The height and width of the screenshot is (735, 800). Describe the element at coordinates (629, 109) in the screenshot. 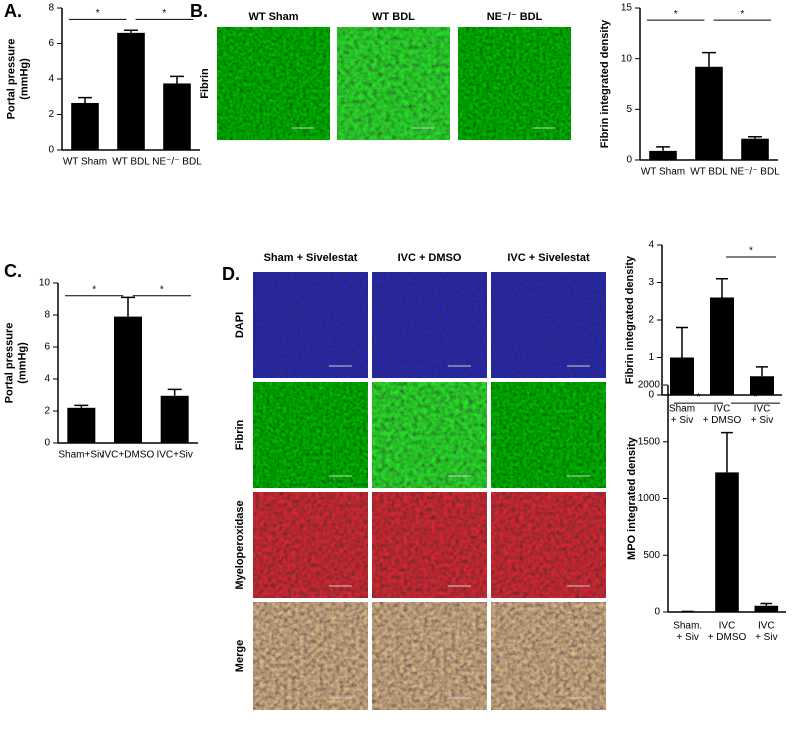

I see `y-tick-label: 5` at that location.